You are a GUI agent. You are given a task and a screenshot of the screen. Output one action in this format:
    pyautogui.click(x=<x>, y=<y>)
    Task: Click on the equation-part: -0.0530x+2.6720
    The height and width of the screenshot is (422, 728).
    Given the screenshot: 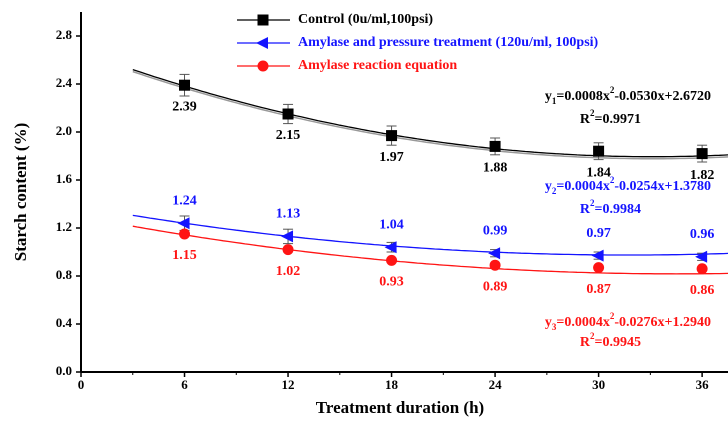 What is the action you would take?
    pyautogui.click(x=662, y=96)
    